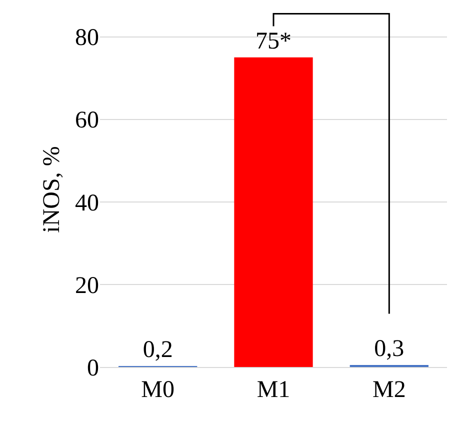 The width and height of the screenshot is (465, 427). Describe the element at coordinates (87, 203) in the screenshot. I see `y-tick-label: 40` at that location.